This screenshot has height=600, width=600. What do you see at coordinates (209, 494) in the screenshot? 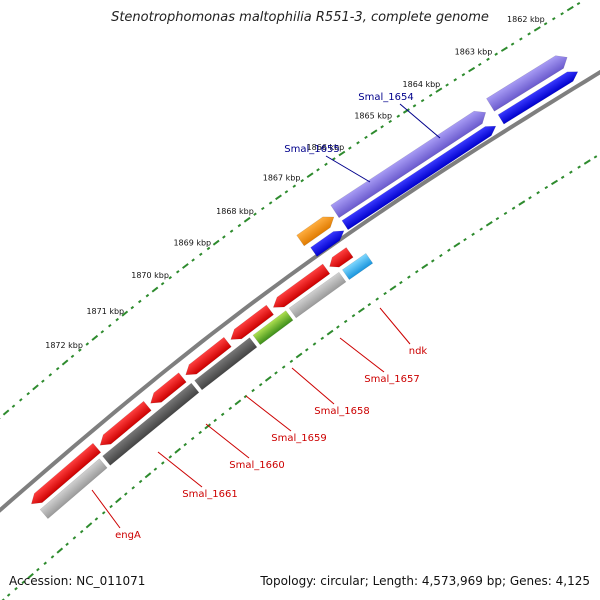
I see `gene-label: Smal_1661` at bounding box center [209, 494].